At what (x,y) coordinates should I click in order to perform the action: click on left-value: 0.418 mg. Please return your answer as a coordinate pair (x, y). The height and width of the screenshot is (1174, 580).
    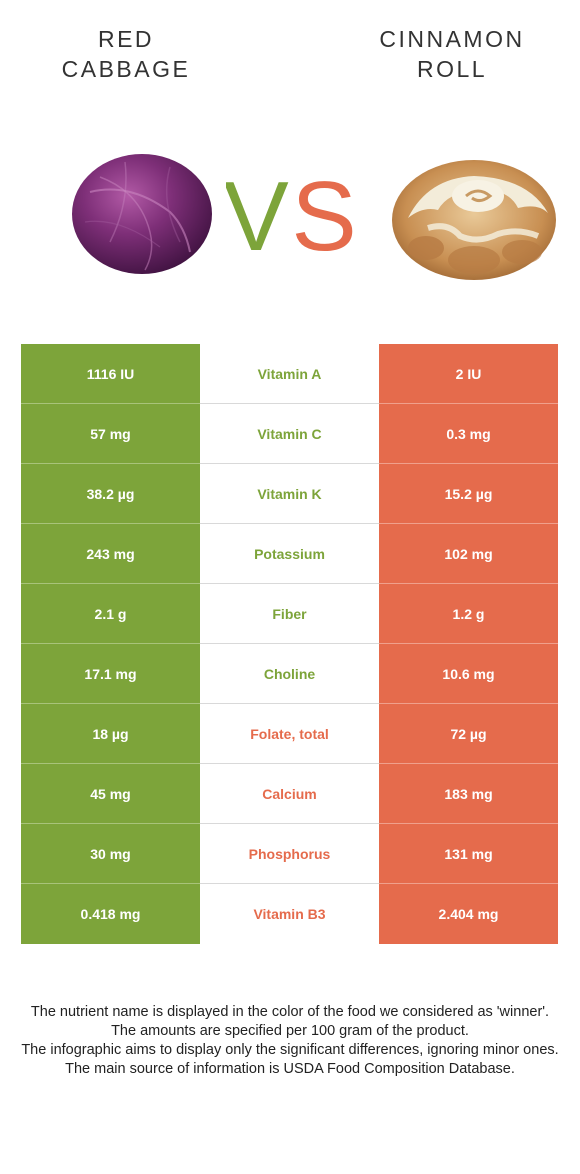
    Looking at the image, I should click on (110, 914).